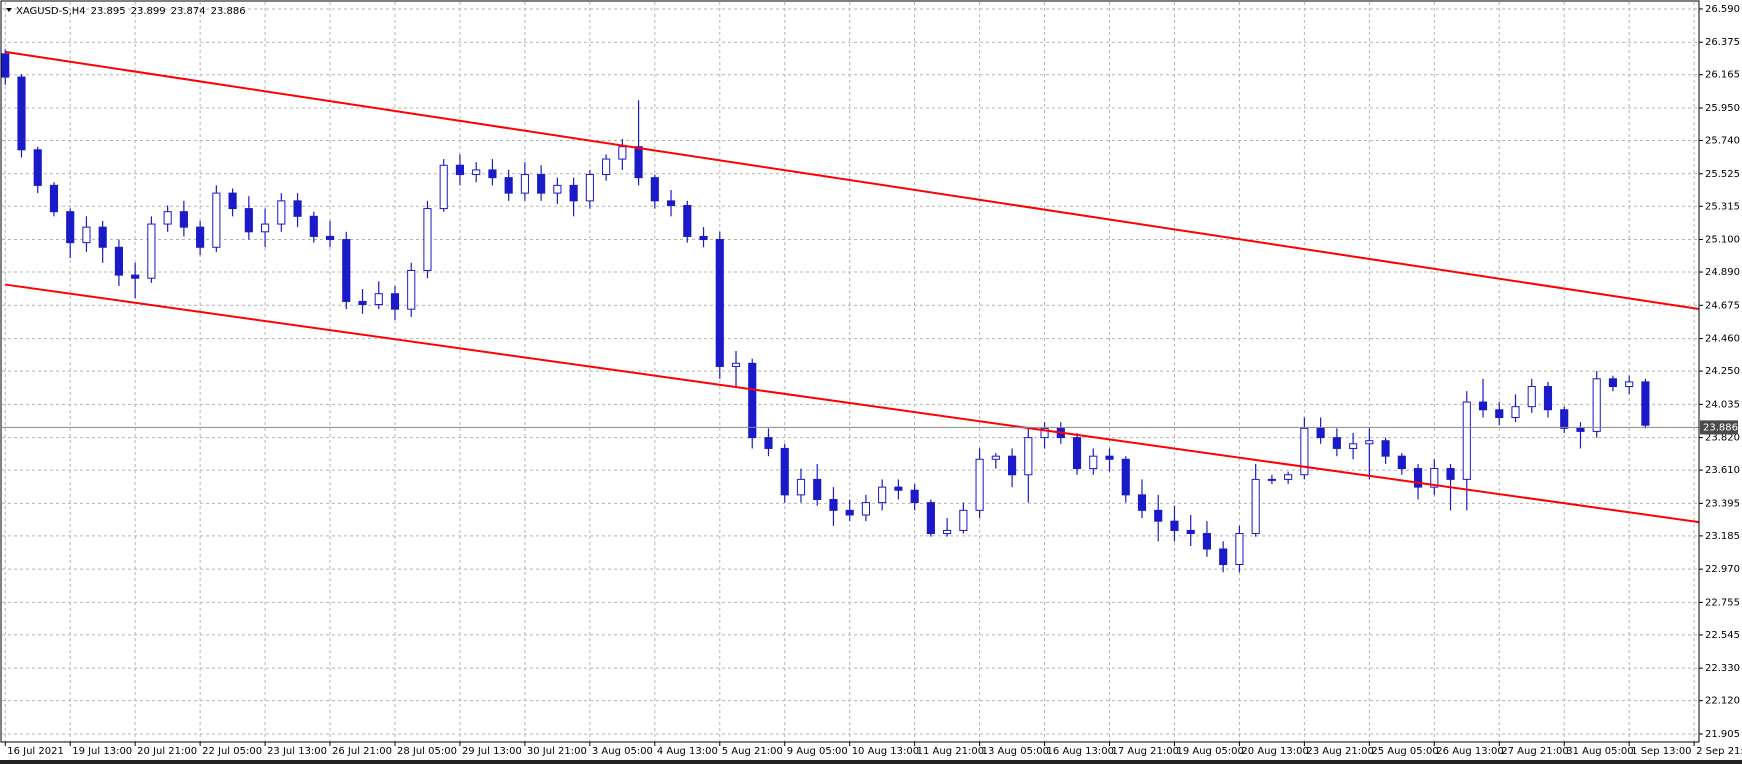 This screenshot has height=764, width=1742. What do you see at coordinates (188, 11) in the screenshot?
I see `header-price: 23.874` at bounding box center [188, 11].